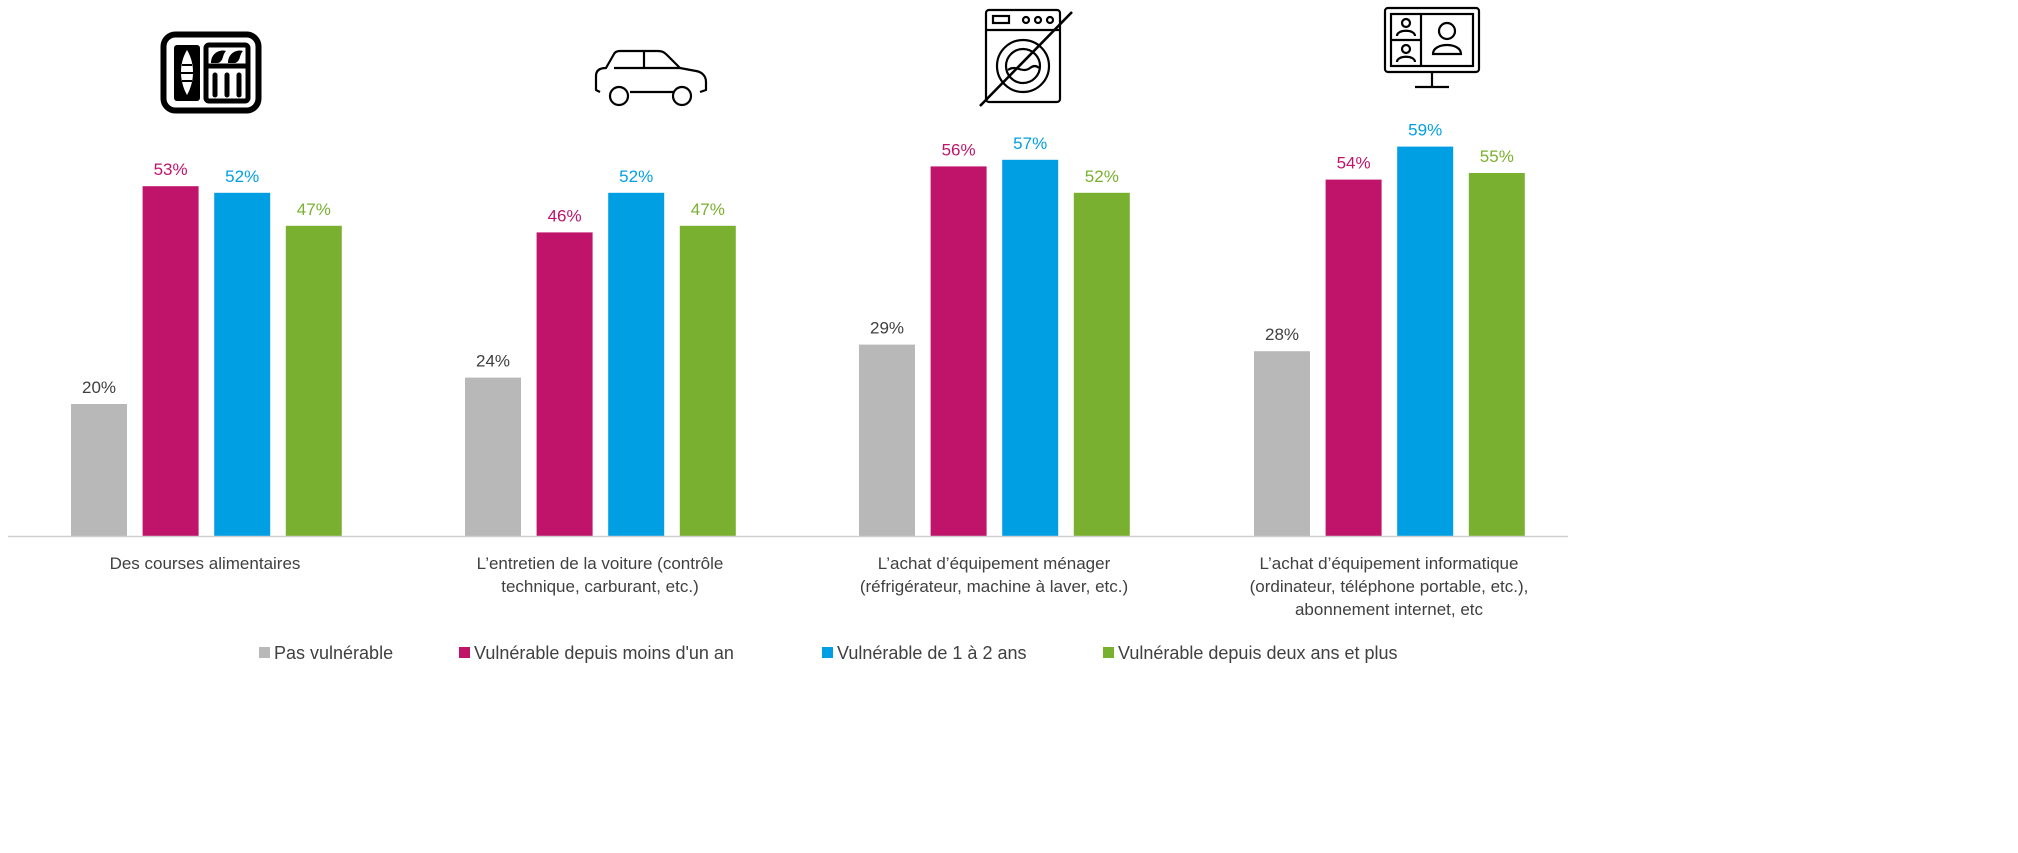  Describe the element at coordinates (1354, 163) in the screenshot. I see `bar-value-label: 54%` at that location.